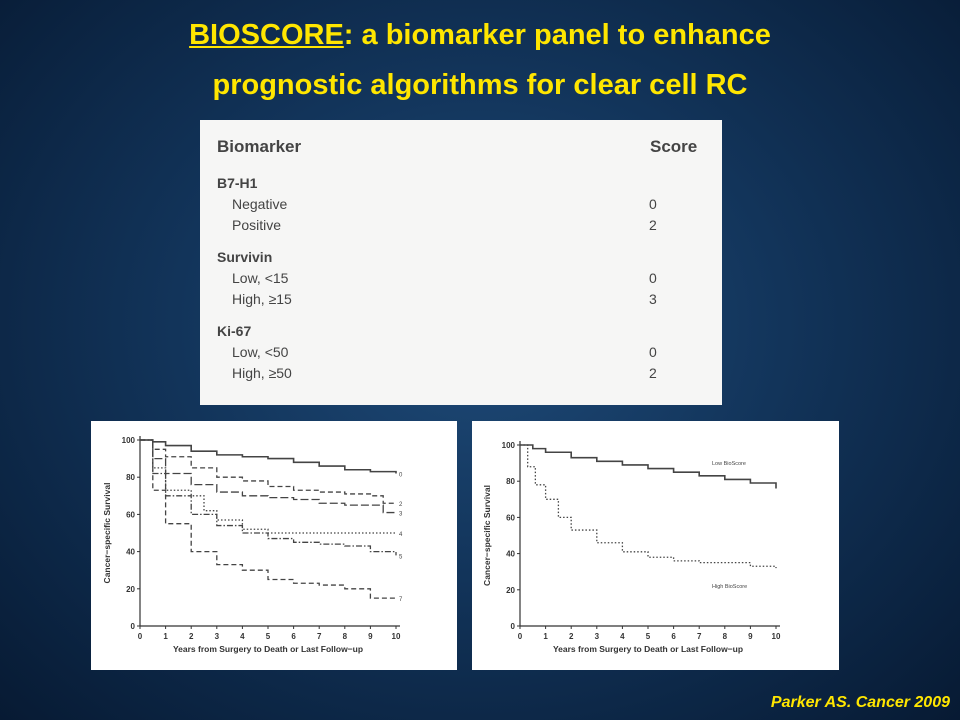 This screenshot has width=960, height=720. What do you see at coordinates (237, 183) in the screenshot?
I see `group-label: B7-H1` at bounding box center [237, 183].